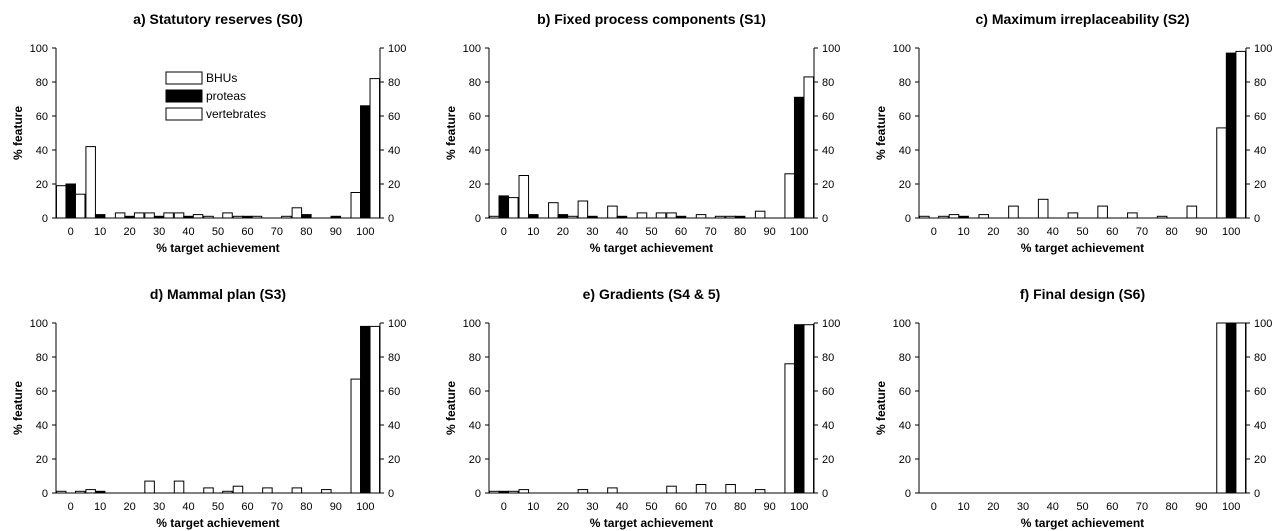 The width and height of the screenshot is (1281, 531). I want to click on chart-title: c) Maximum irreplaceability (S2), so click(1083, 19).